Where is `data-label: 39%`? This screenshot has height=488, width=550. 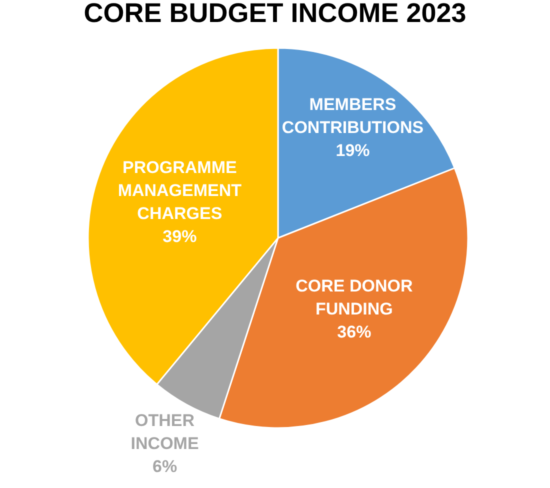
data-label: 39% is located at coordinates (179, 236).